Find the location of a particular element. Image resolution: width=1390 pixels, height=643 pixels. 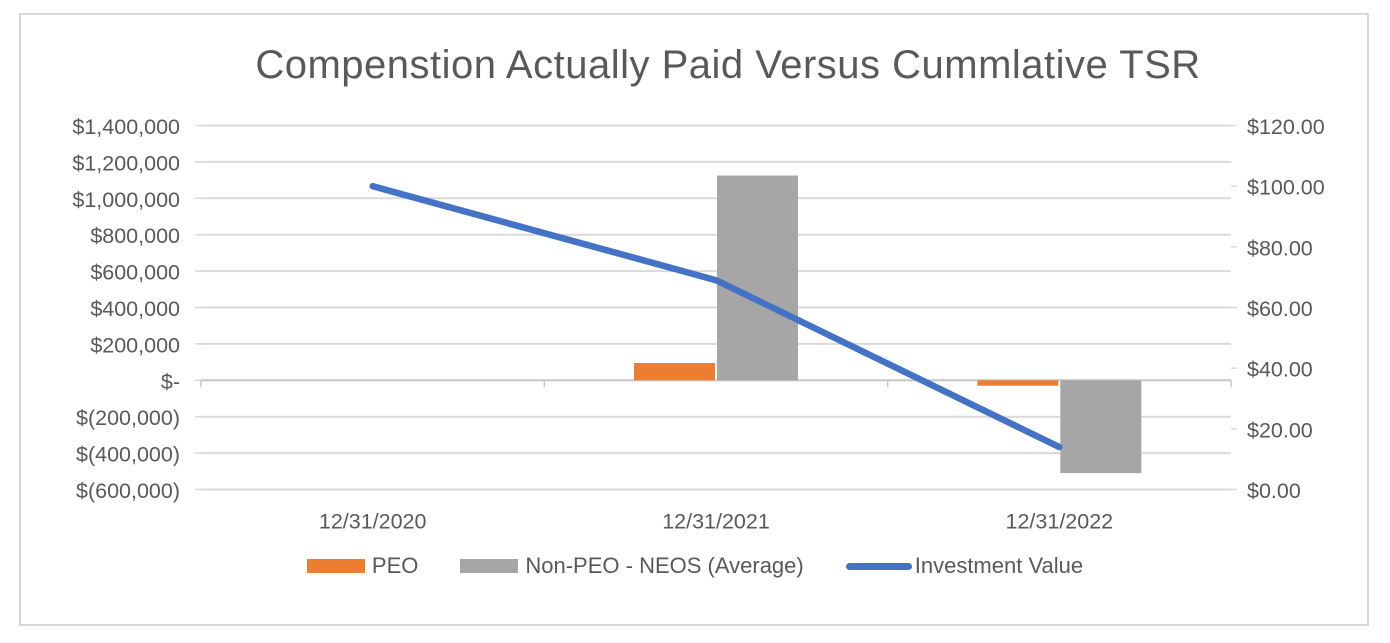

legend-label-non-peo: Non-PEO - NEOS (Average) is located at coordinates (664, 565).